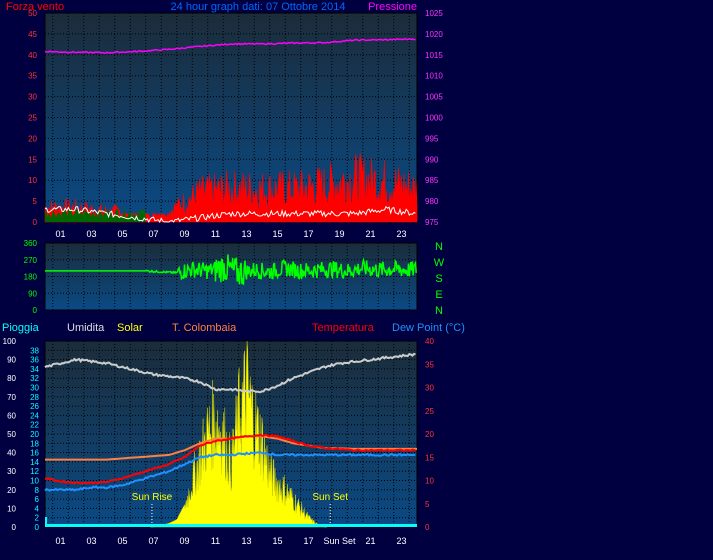 The height and width of the screenshot is (560, 713). Describe the element at coordinates (339, 541) in the screenshot. I see `x-tick-label: Sun Set` at that location.